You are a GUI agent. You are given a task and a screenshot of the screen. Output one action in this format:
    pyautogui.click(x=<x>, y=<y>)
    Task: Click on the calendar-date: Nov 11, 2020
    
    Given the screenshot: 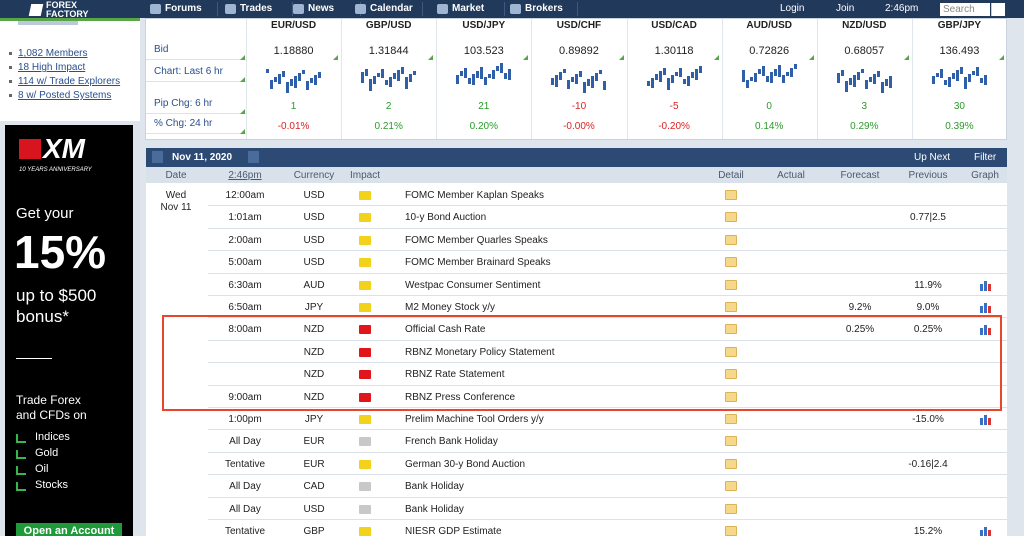 What is the action you would take?
    pyautogui.click(x=202, y=157)
    